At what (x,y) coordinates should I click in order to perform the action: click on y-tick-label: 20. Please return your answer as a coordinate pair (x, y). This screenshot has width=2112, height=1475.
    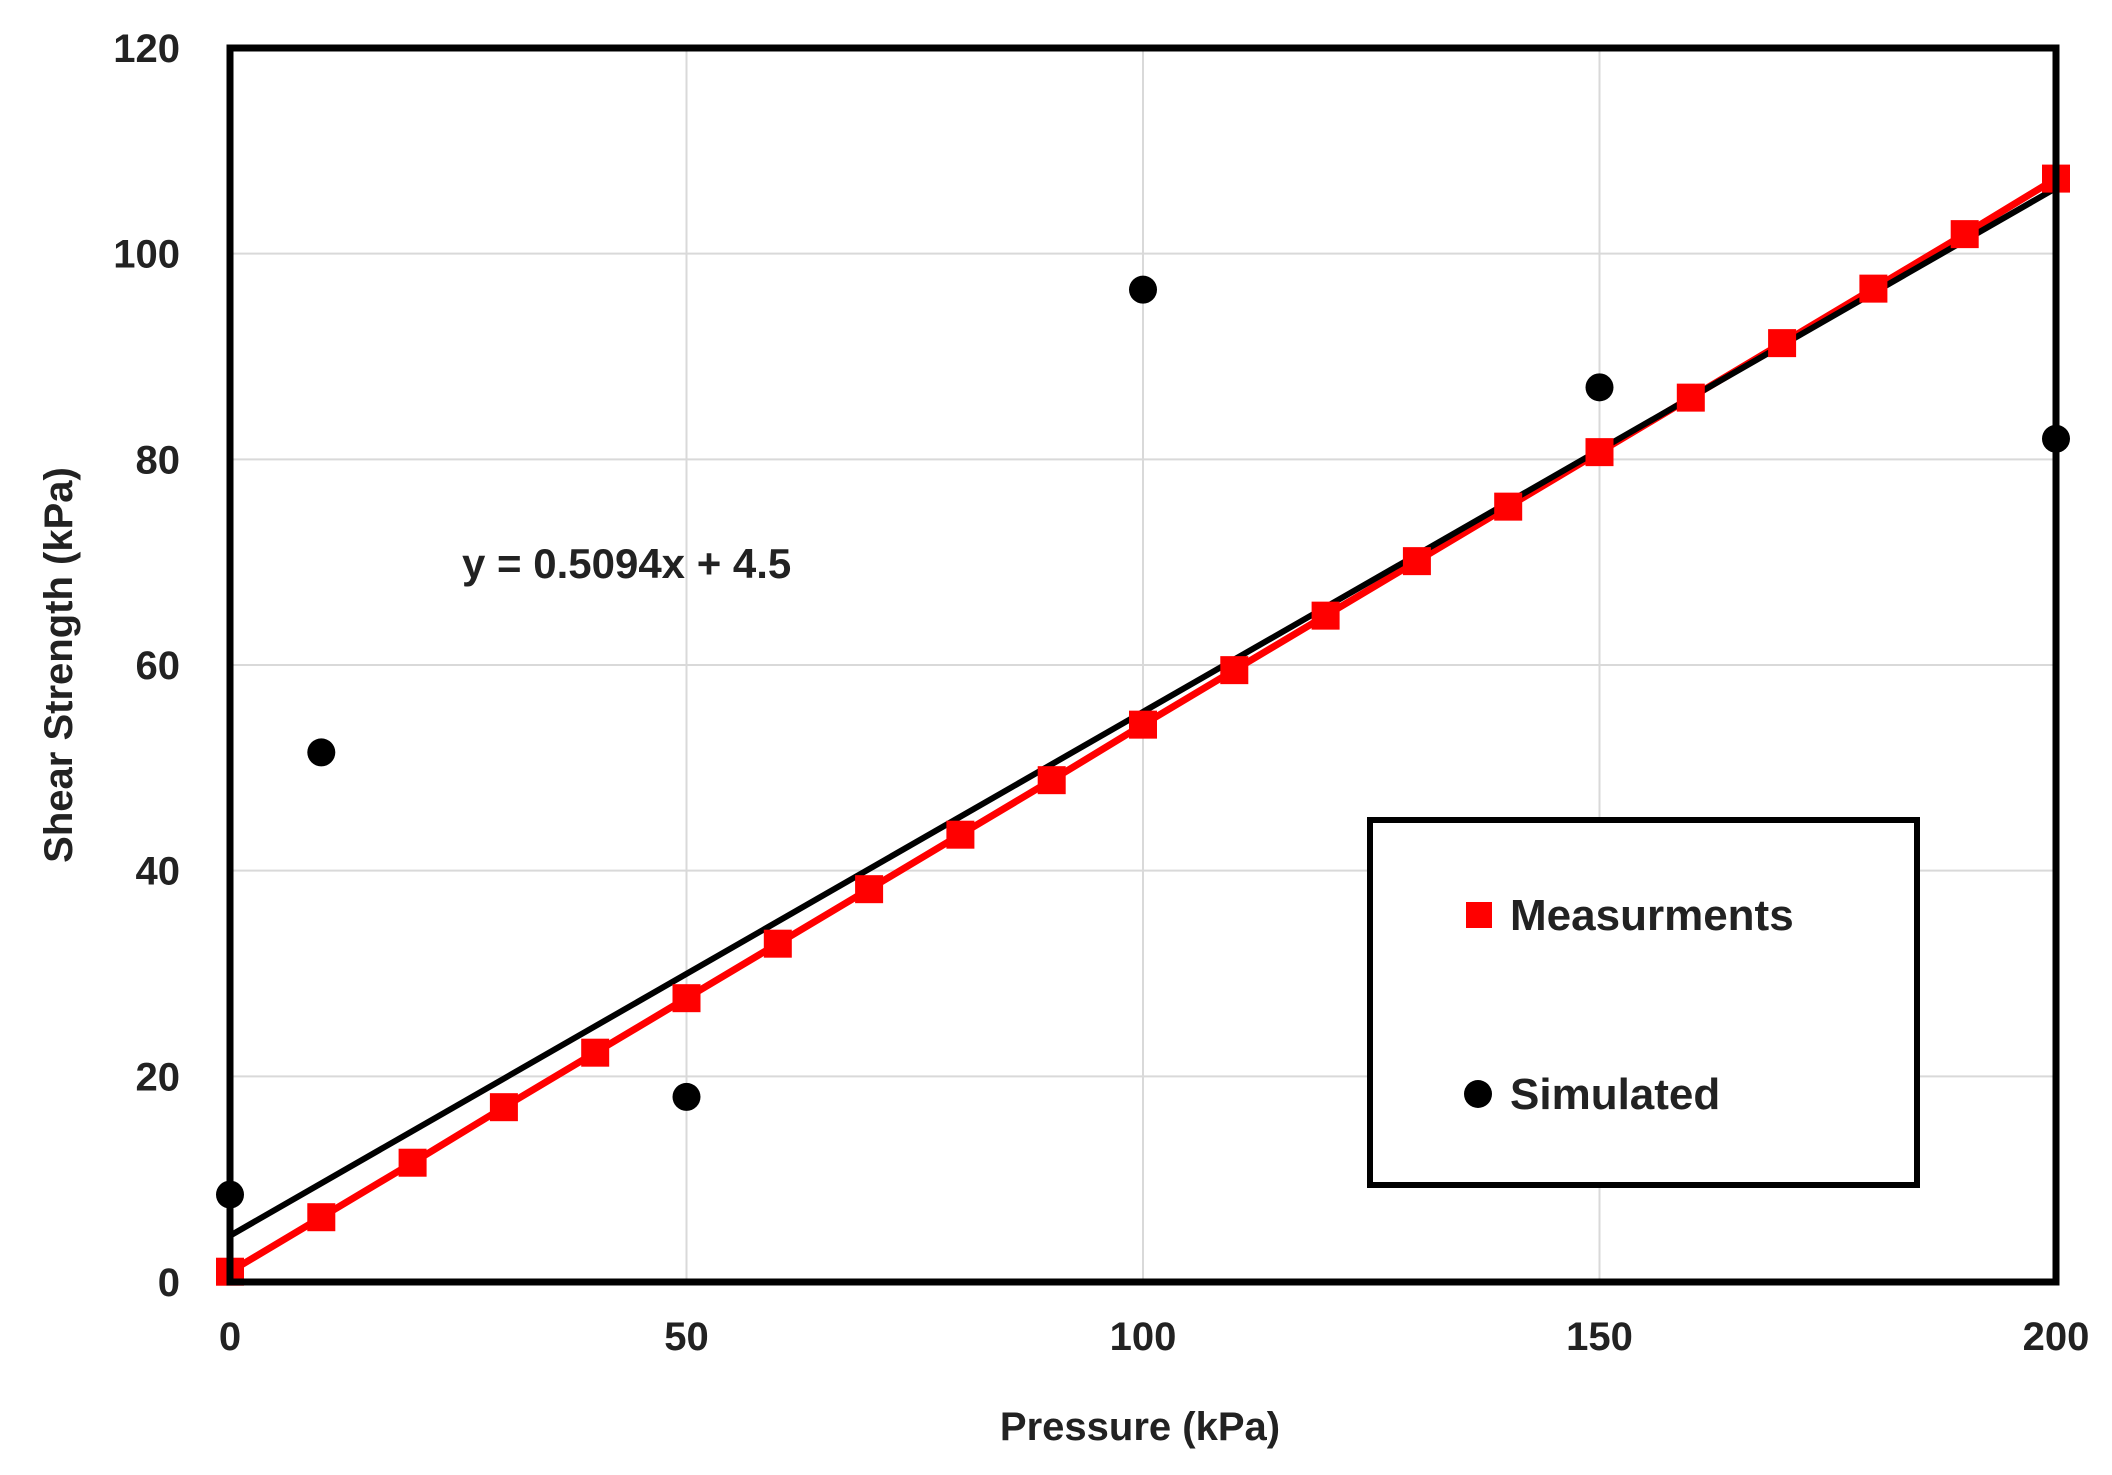
    Looking at the image, I should click on (158, 1077).